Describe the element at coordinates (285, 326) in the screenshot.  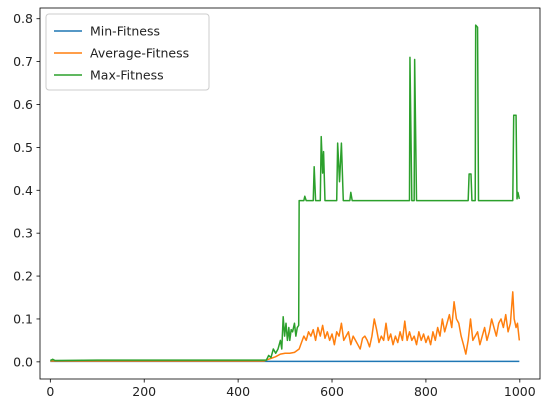
I see `series-line-average-fitness` at that location.